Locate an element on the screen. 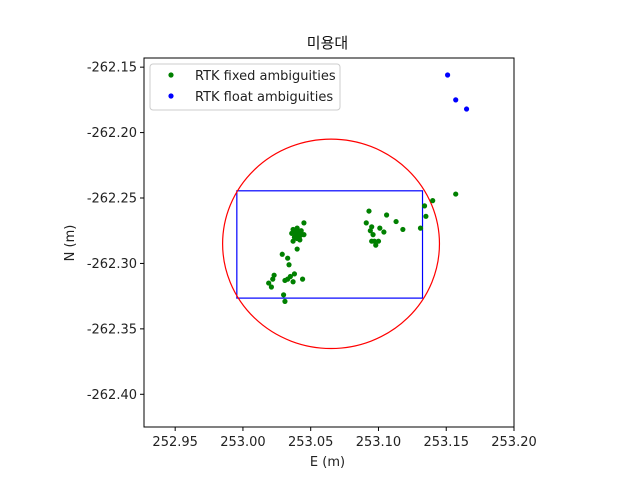 This screenshot has width=640, height=480. y-tick-label: -262.25 is located at coordinates (112, 199).